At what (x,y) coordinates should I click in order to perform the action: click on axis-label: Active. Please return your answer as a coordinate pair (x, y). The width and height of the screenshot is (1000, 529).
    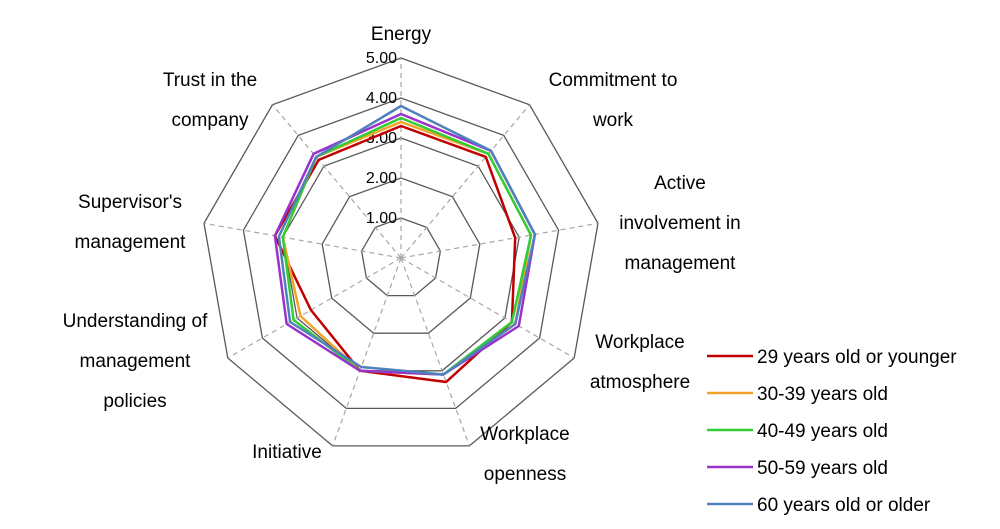
    Looking at the image, I should click on (680, 183).